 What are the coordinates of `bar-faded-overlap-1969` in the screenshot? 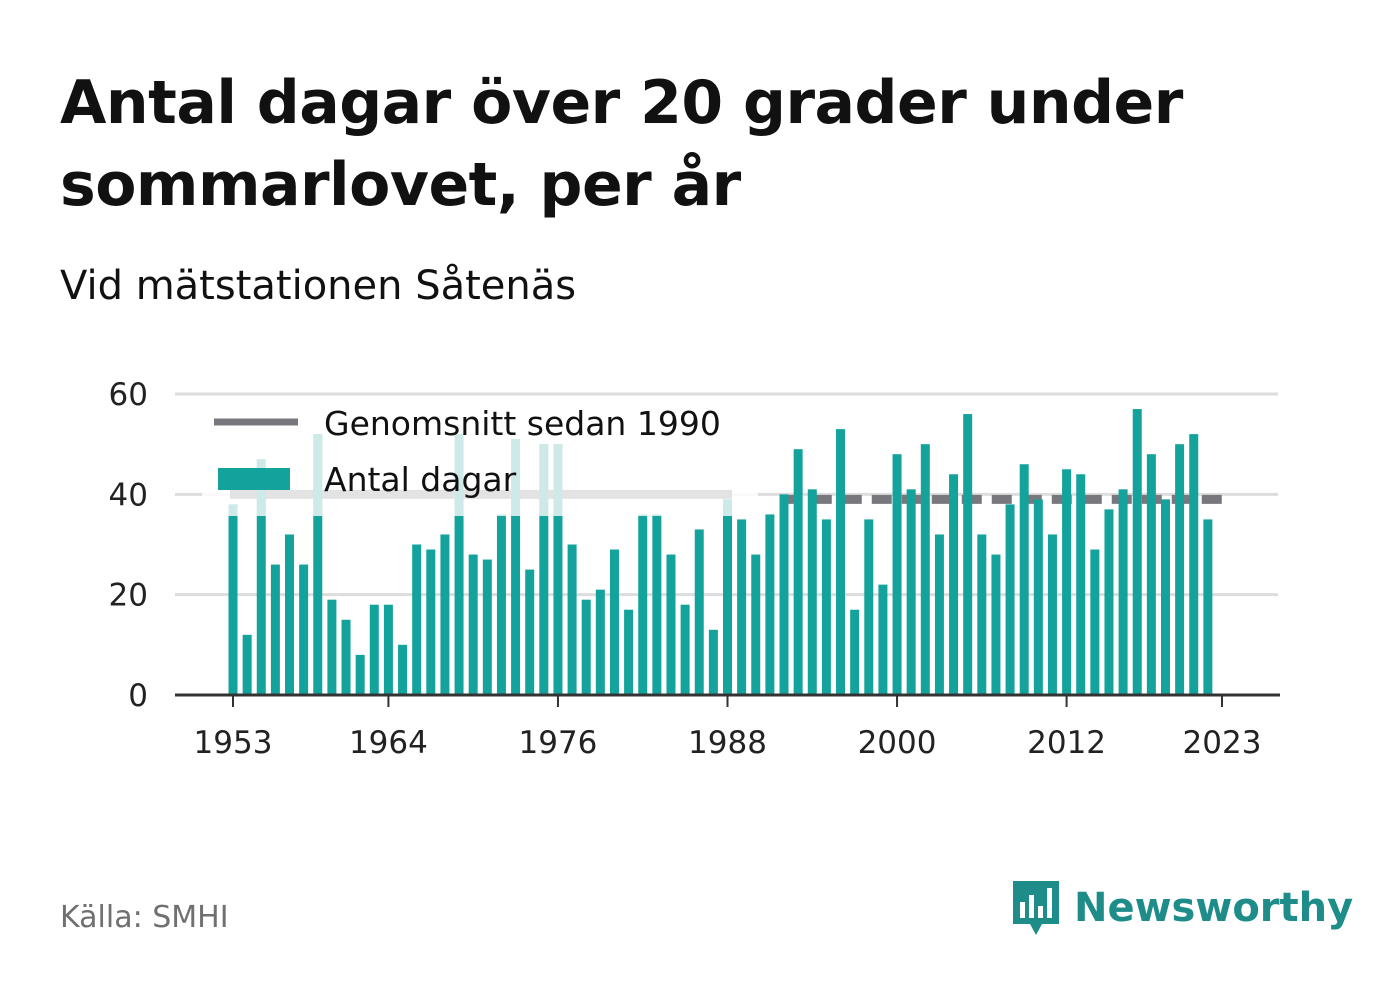 It's located at (459, 494).